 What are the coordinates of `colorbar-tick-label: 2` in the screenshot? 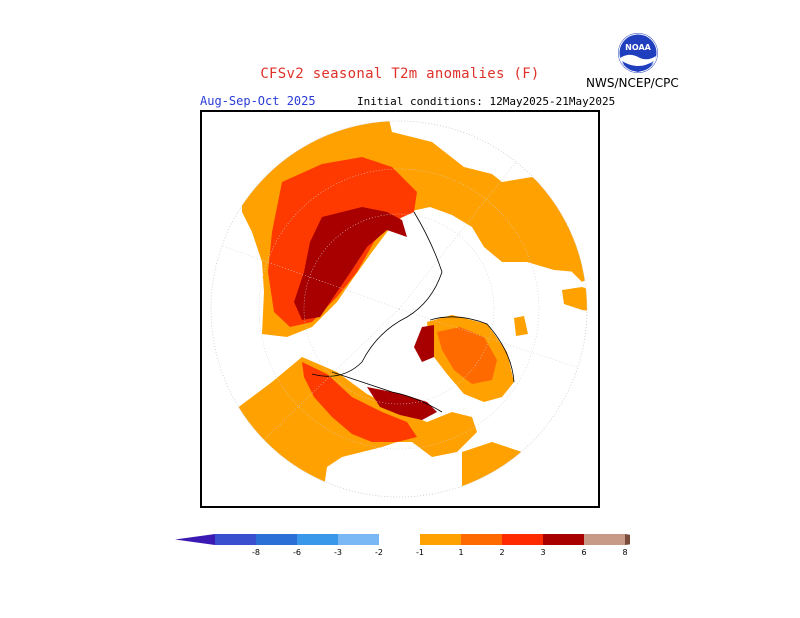 It's located at (501, 552).